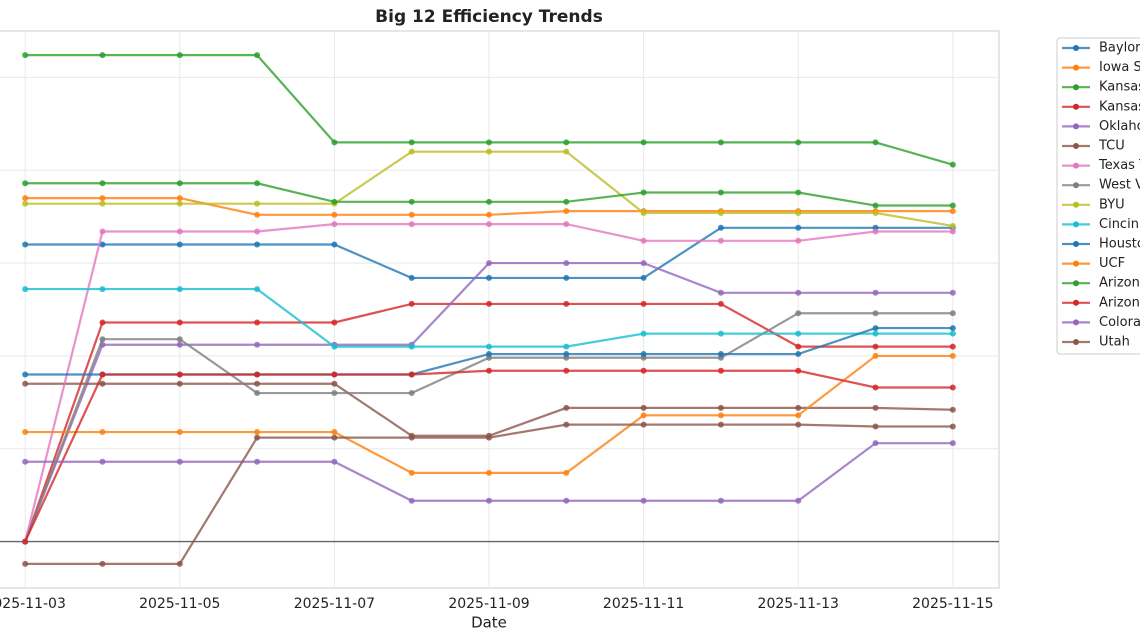 This screenshot has height=641, width=1140. What do you see at coordinates (798, 604) in the screenshot?
I see `x-tick-label: 2025-11-13` at bounding box center [798, 604].